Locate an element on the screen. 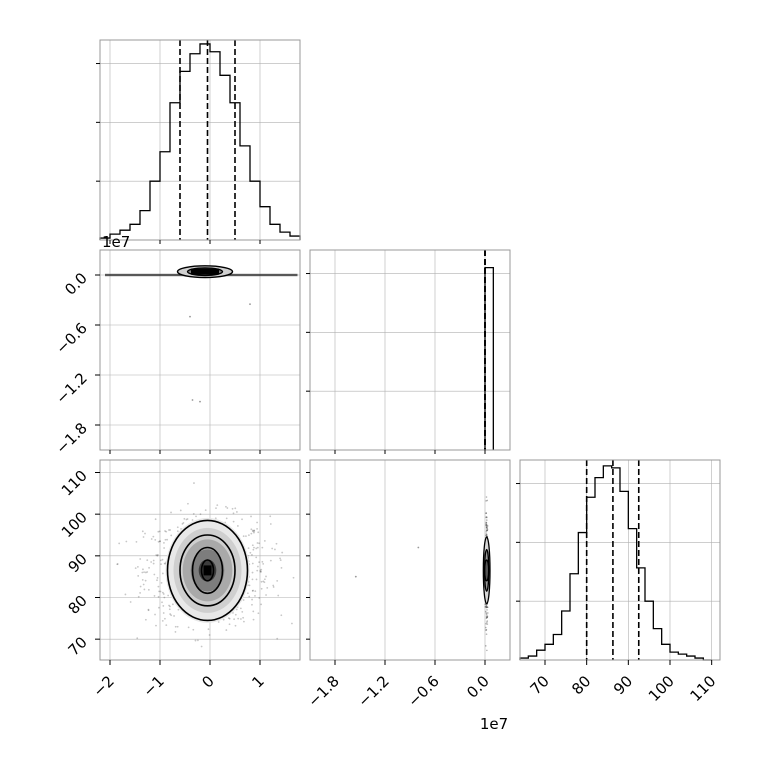 The image size is (760, 760). x-offset-label-p2: 1e7 is located at coordinates (494, 724).